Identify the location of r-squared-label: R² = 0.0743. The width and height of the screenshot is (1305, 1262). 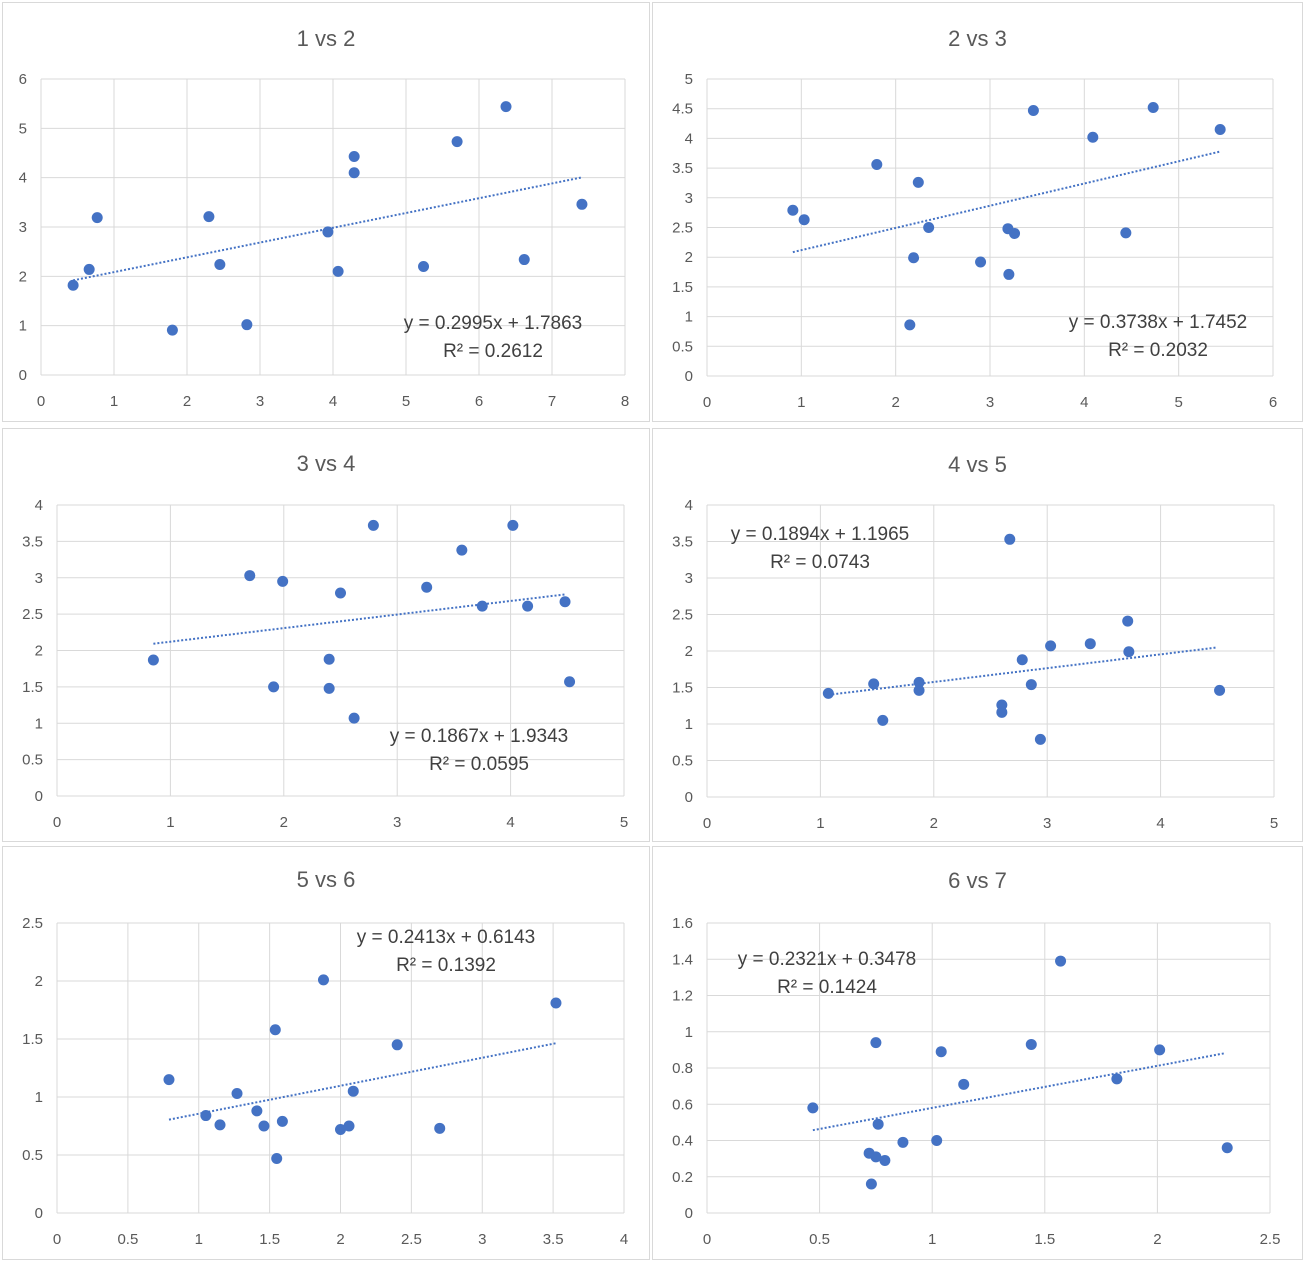
(820, 562).